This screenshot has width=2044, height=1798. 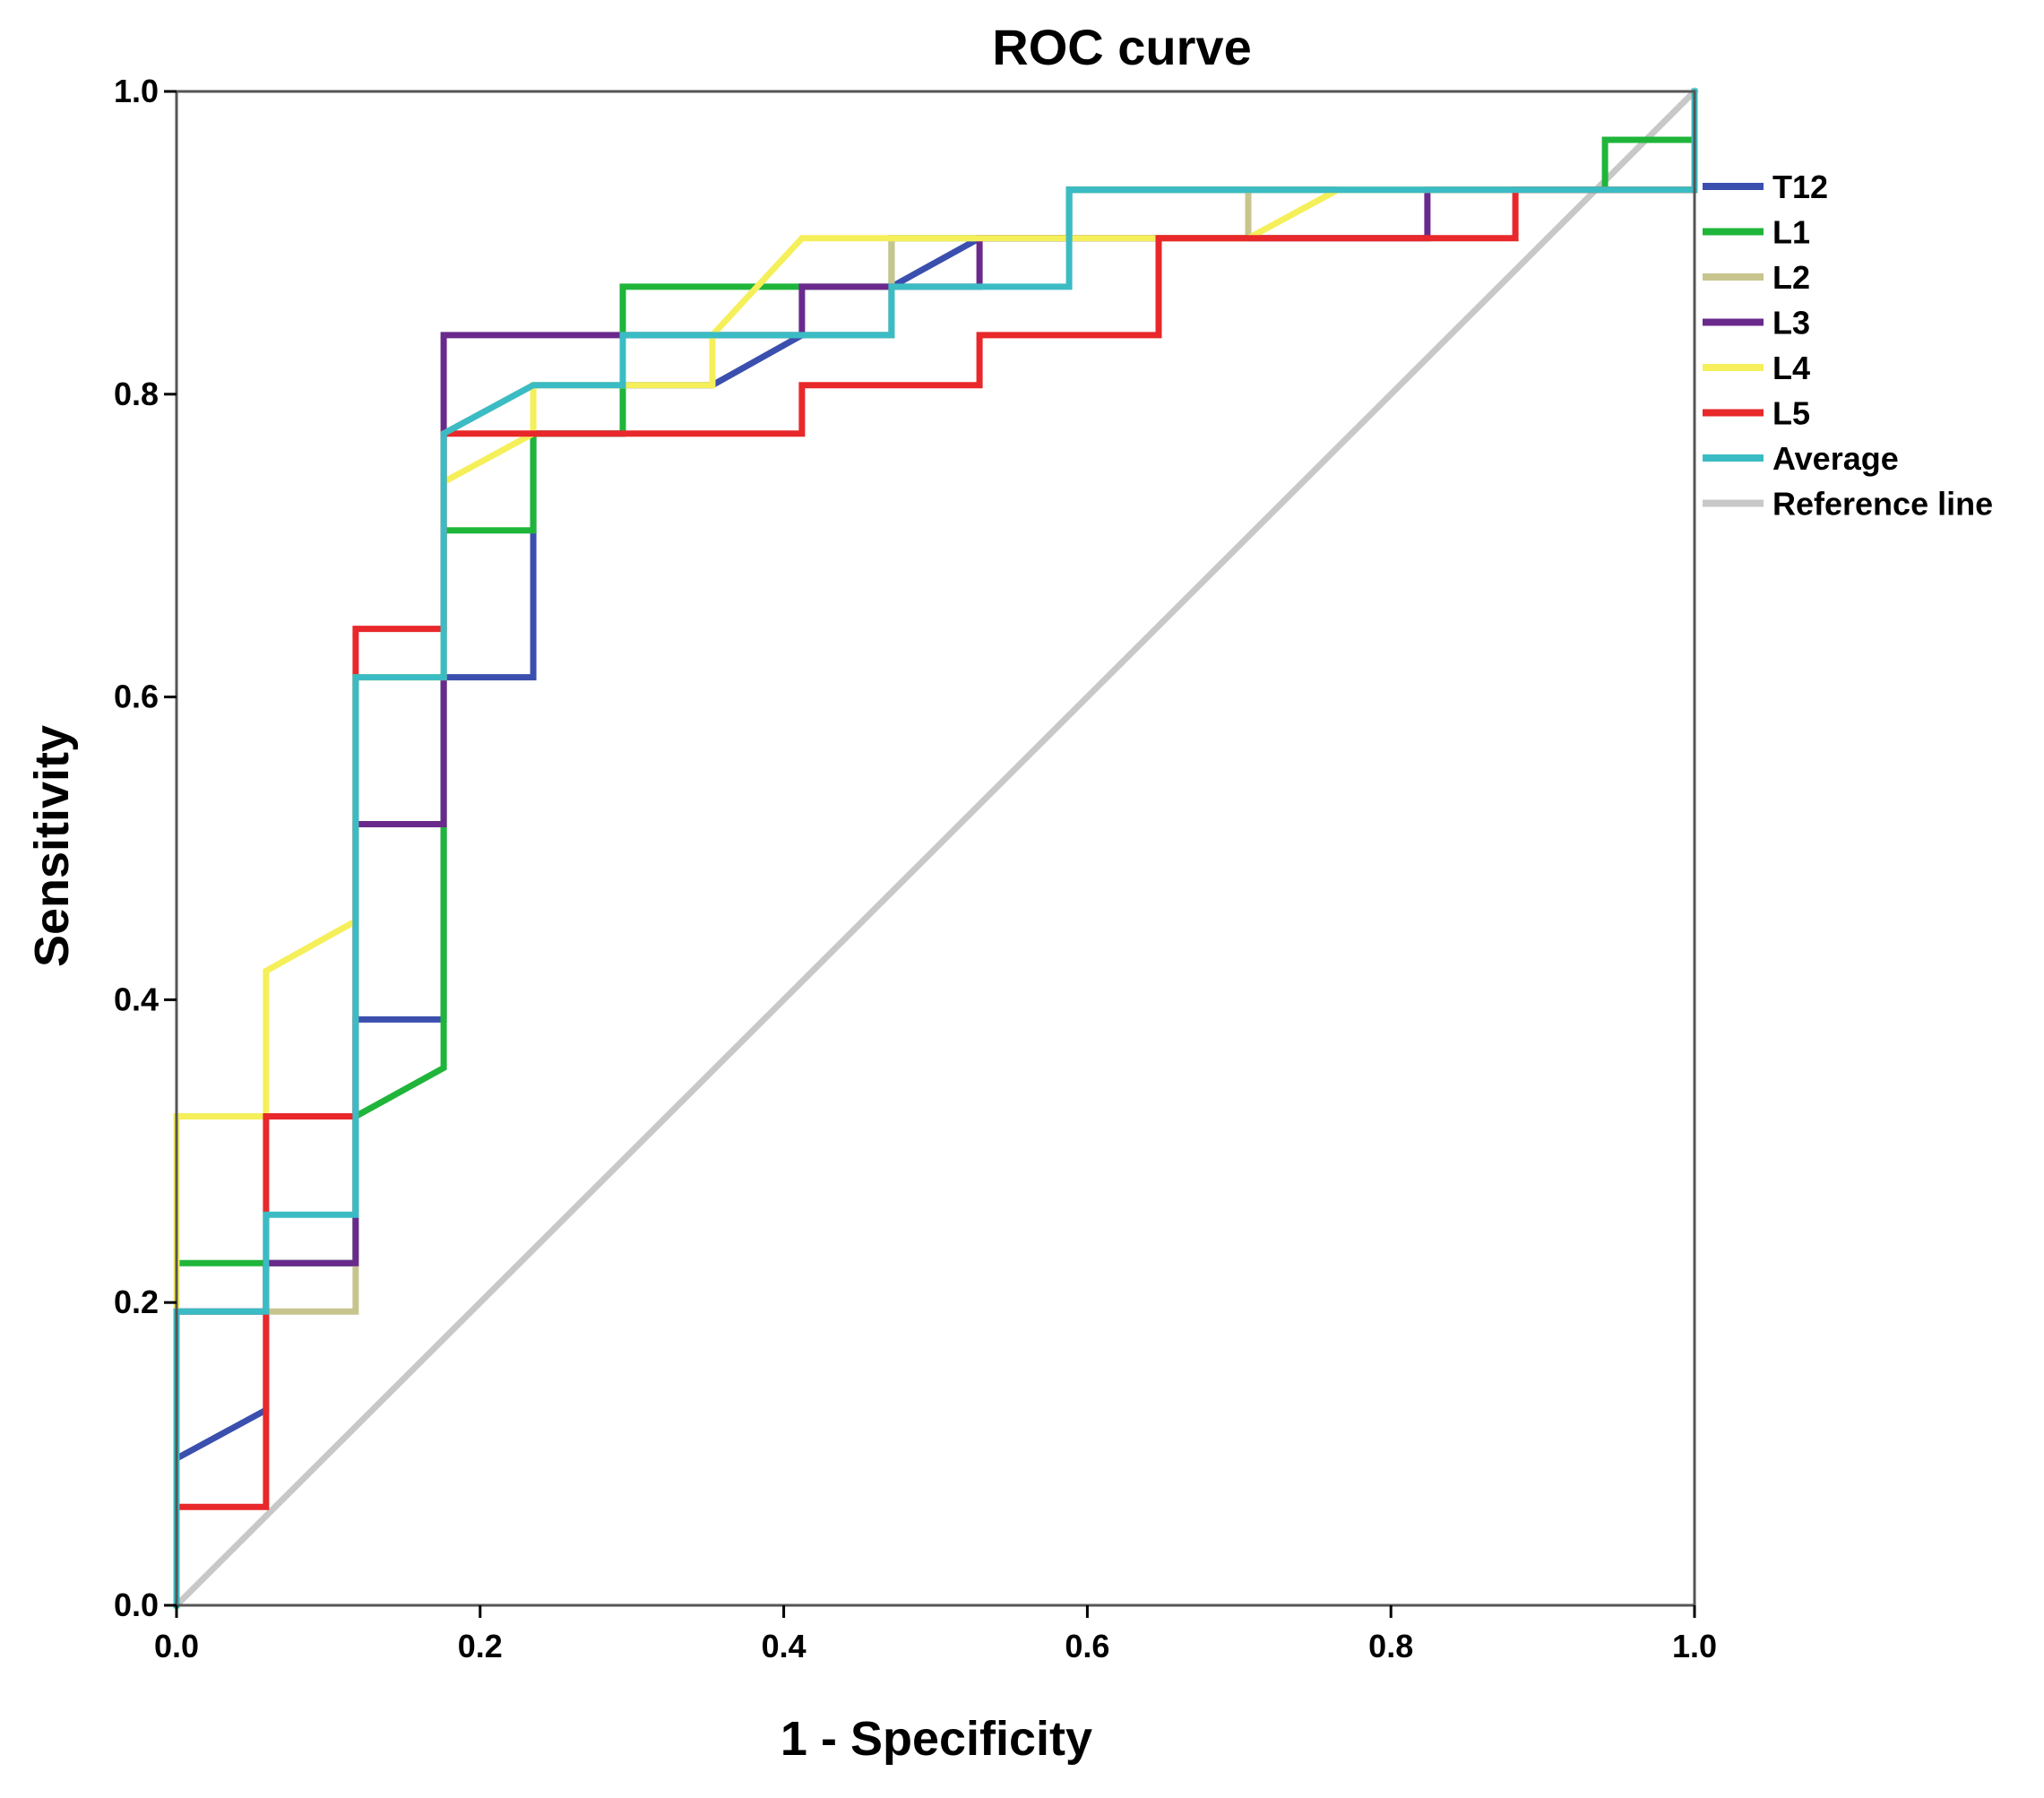 I want to click on x-axis-label: 1 - Specificity, so click(x=937, y=1739).